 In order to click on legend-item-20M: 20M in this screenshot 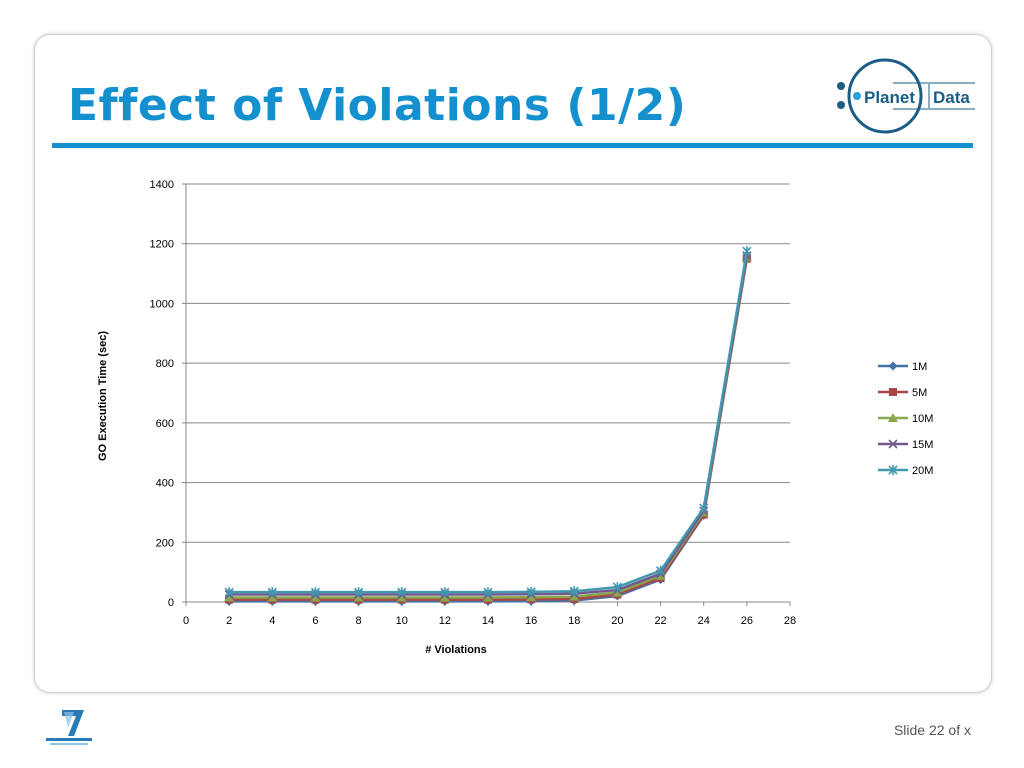, I will do `click(905, 471)`.